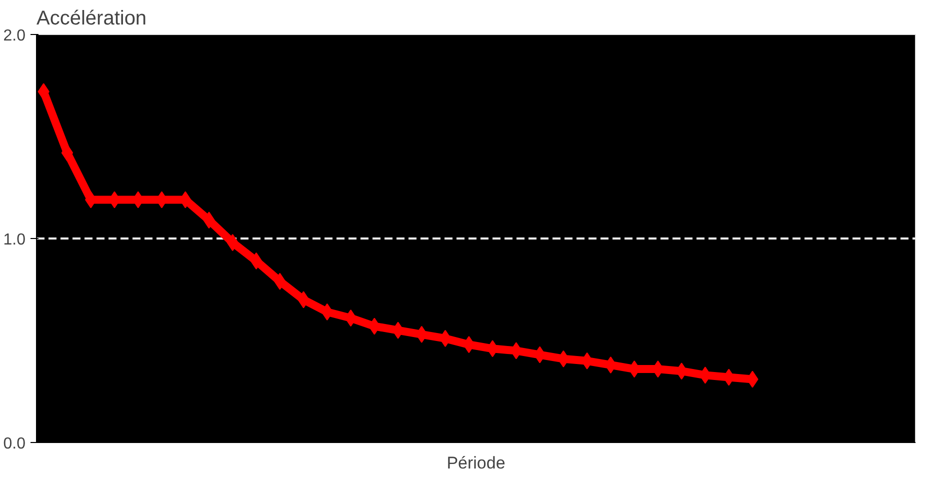 The height and width of the screenshot is (481, 930). Describe the element at coordinates (14, 240) in the screenshot. I see `y-tick-label: 1.0` at that location.